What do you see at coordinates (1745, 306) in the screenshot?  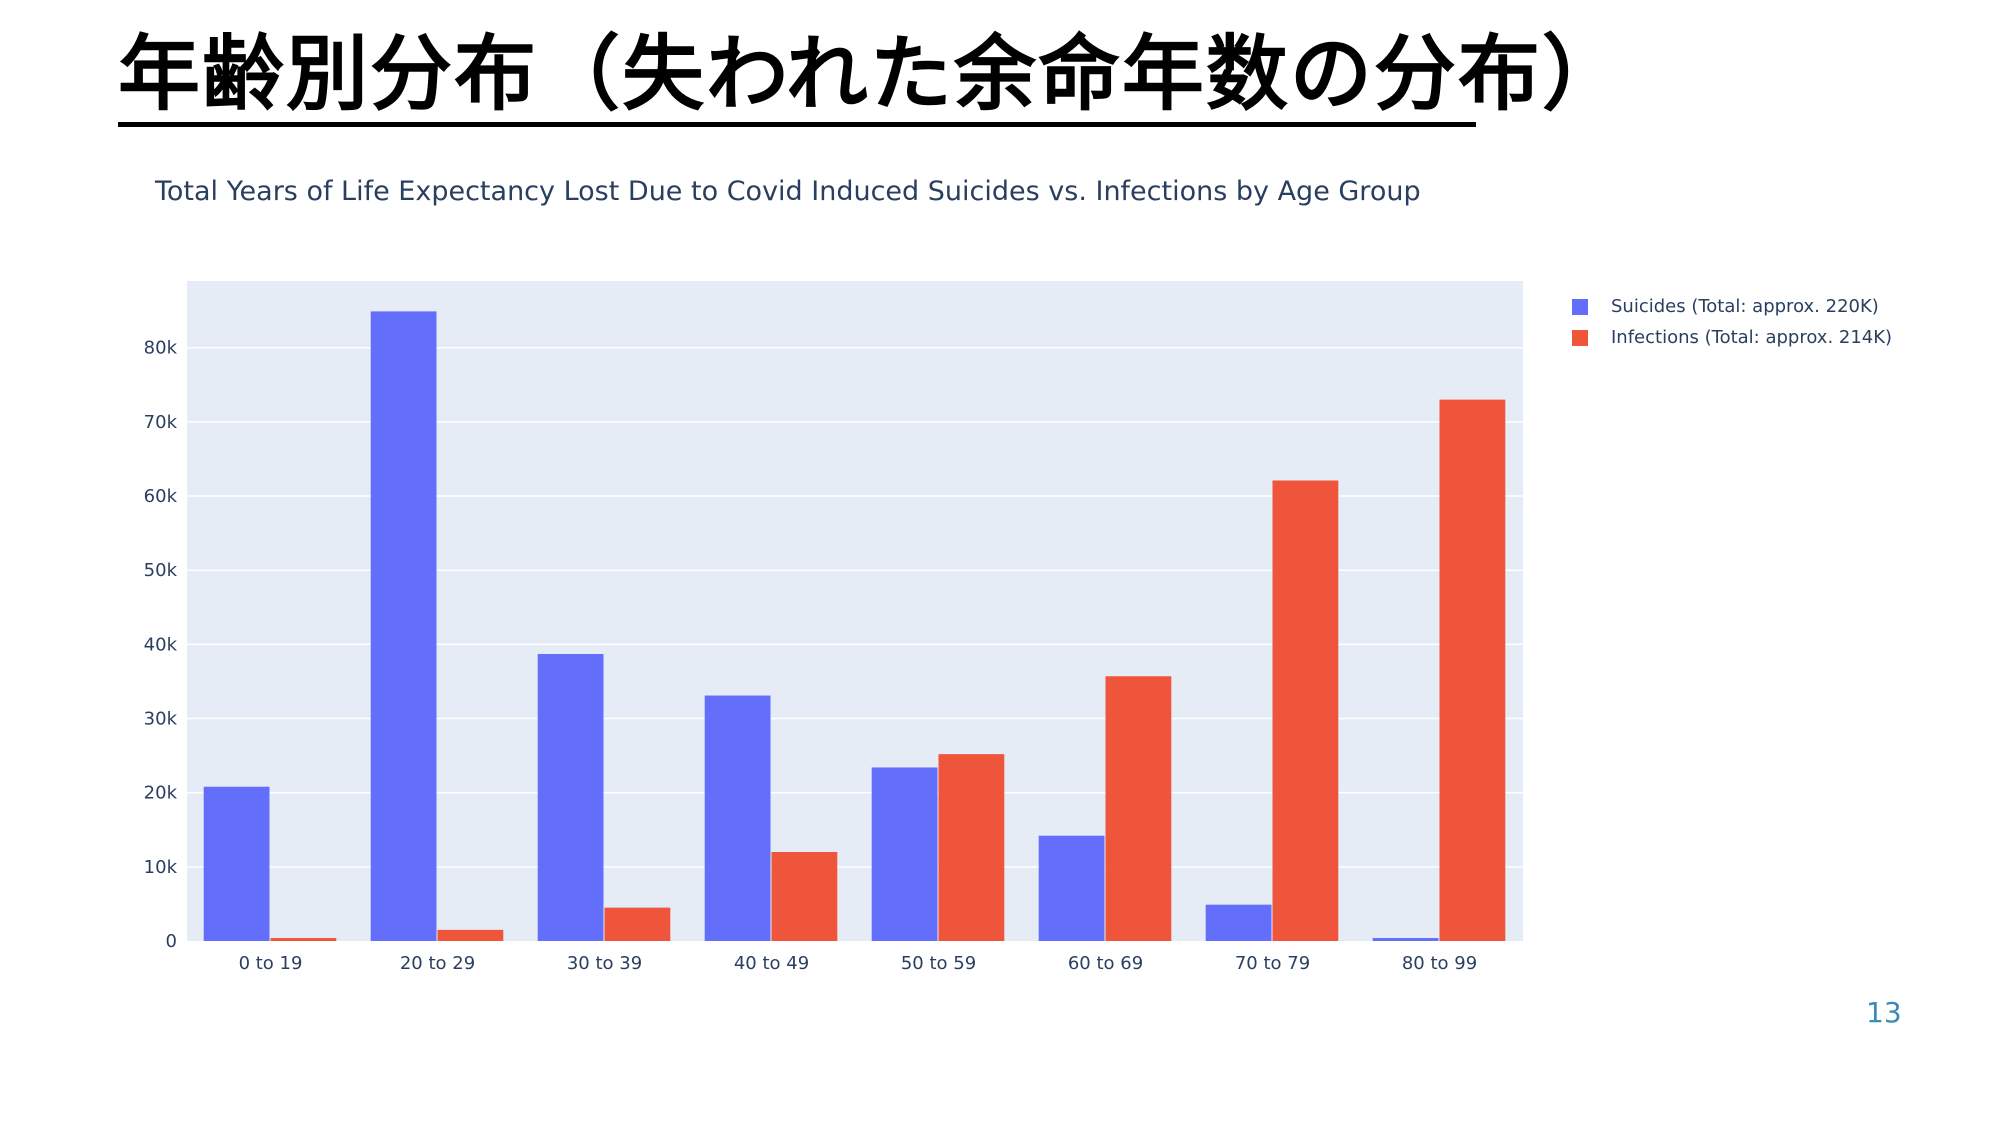 I see `legend-label-suicides: Suicides (Total: approx. 220K)` at bounding box center [1745, 306].